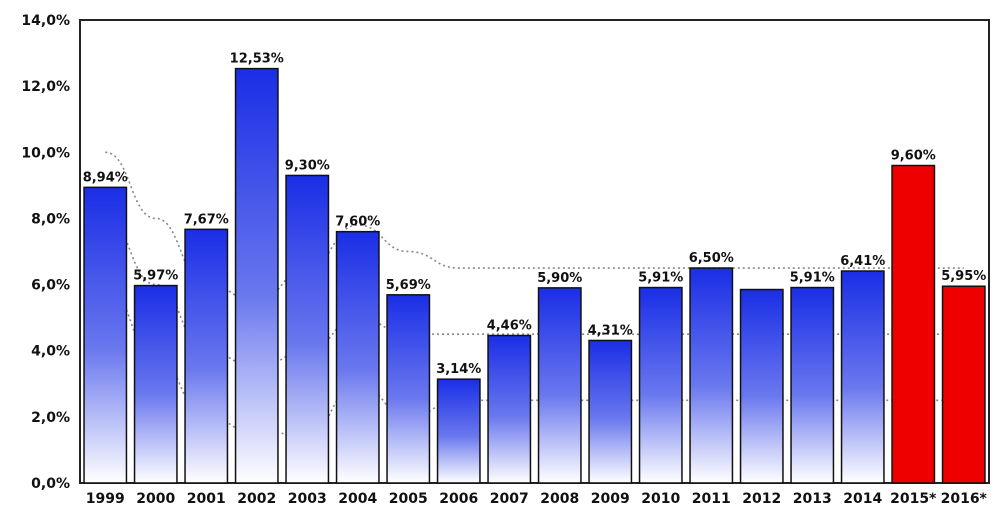 The height and width of the screenshot is (509, 996). Describe the element at coordinates (458, 369) in the screenshot. I see `data-label: 3,14%` at that location.